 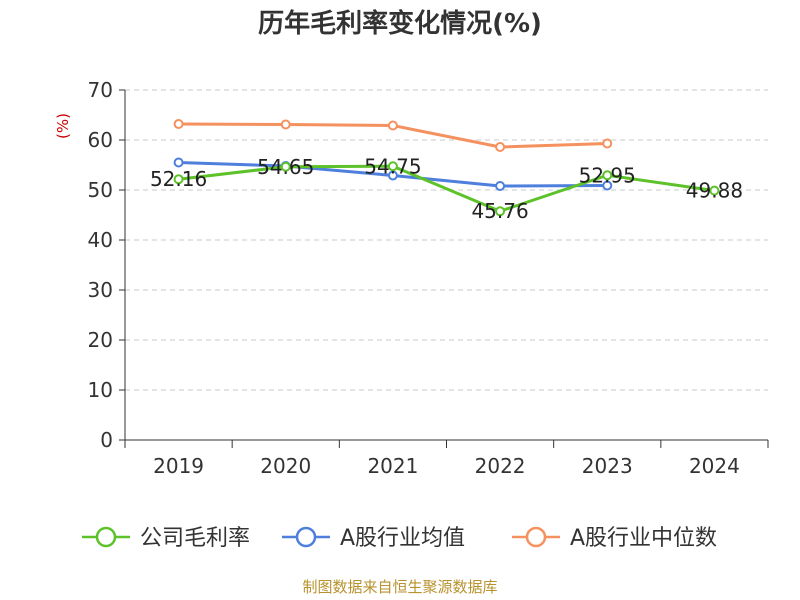 I want to click on data-label: 54.65, so click(x=285, y=167).